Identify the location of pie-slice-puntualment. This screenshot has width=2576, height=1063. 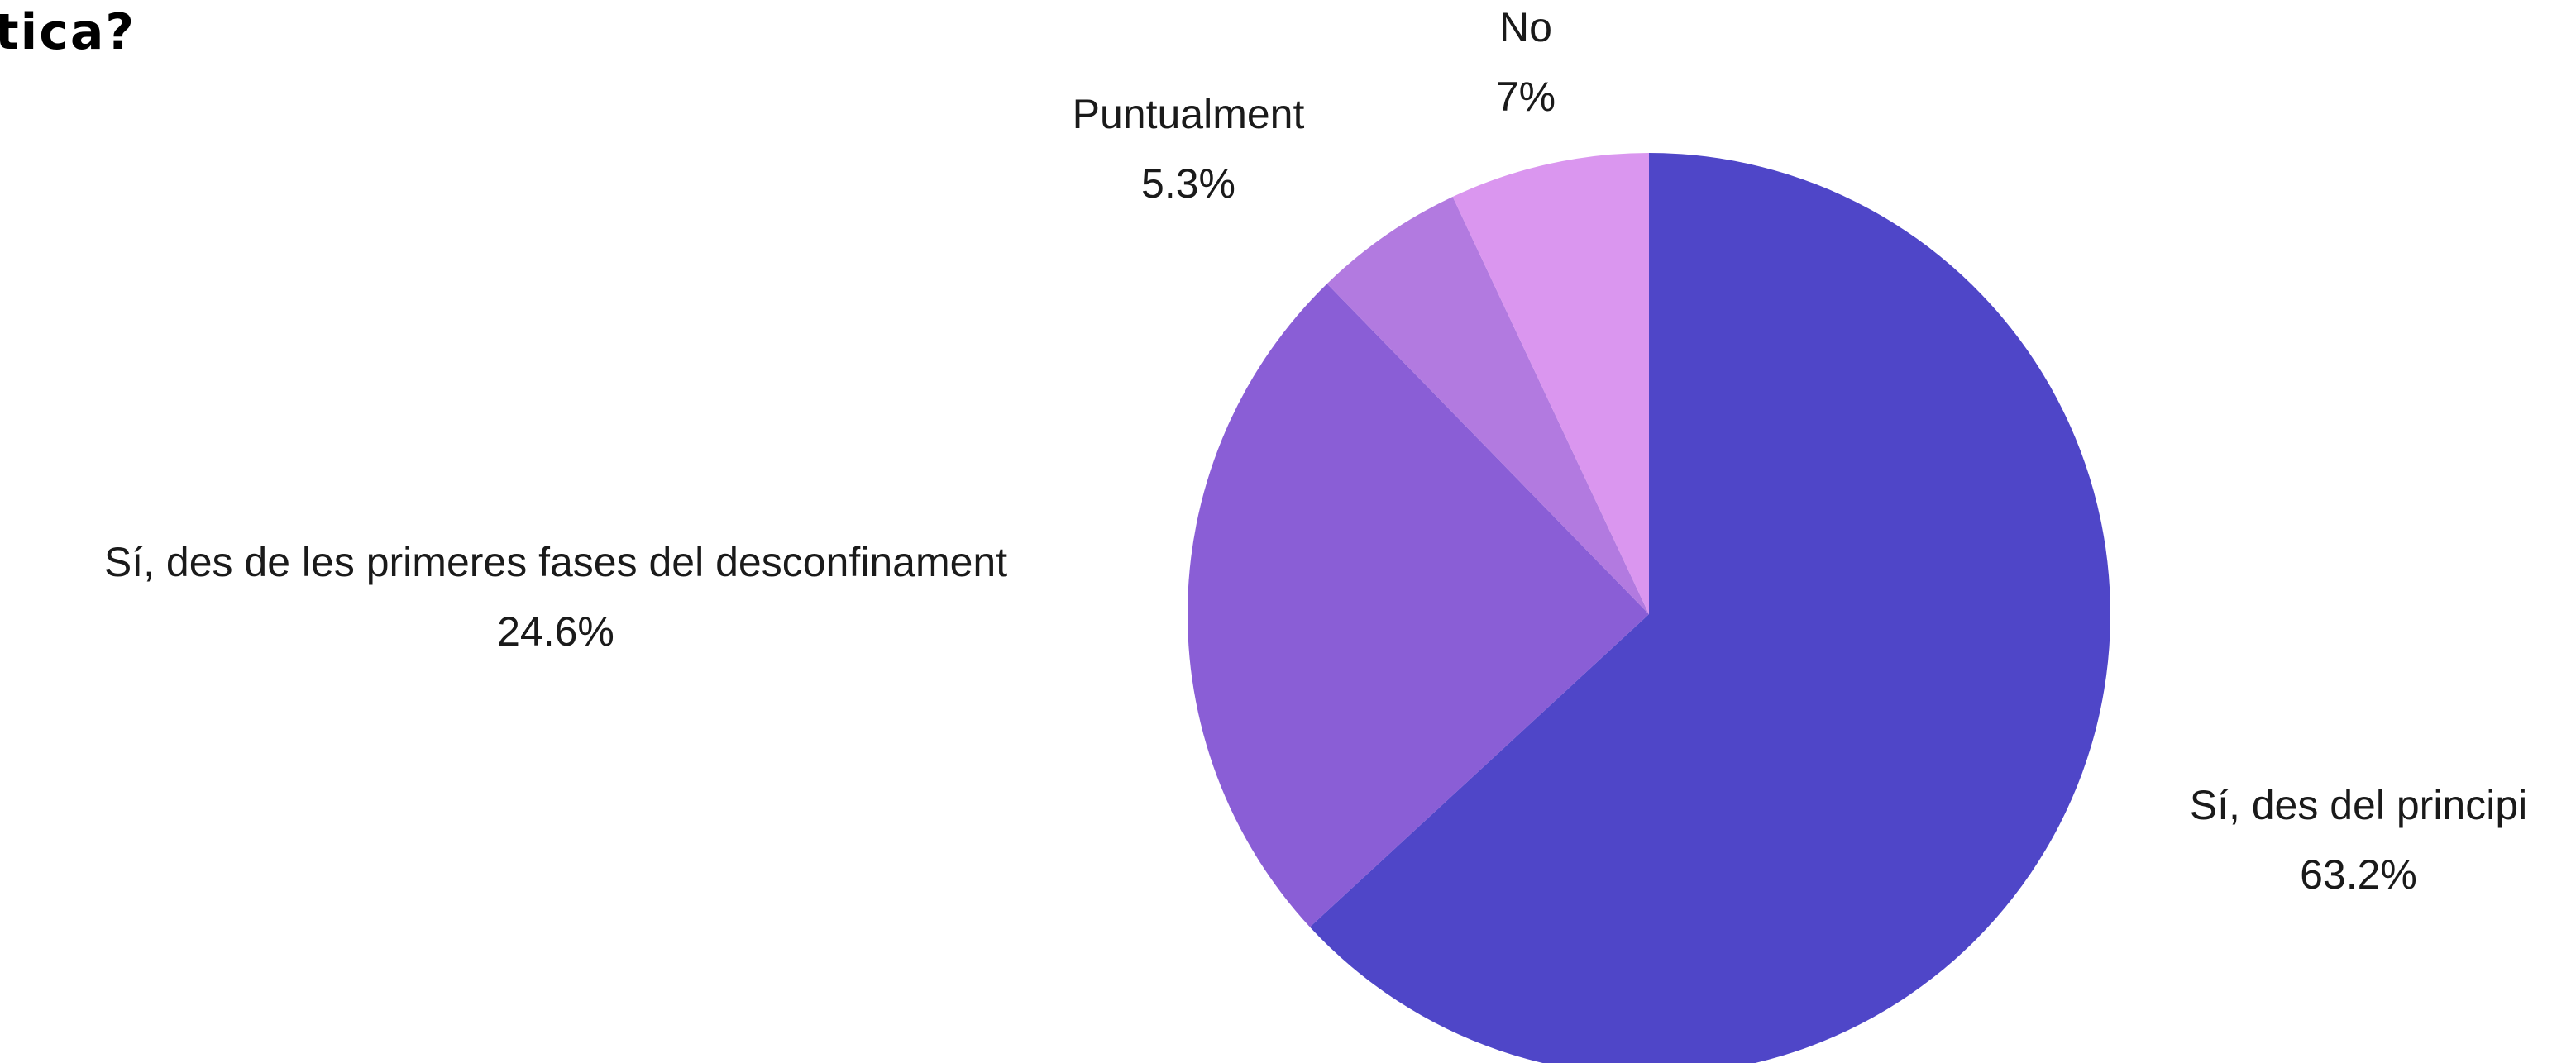
(1487, 405).